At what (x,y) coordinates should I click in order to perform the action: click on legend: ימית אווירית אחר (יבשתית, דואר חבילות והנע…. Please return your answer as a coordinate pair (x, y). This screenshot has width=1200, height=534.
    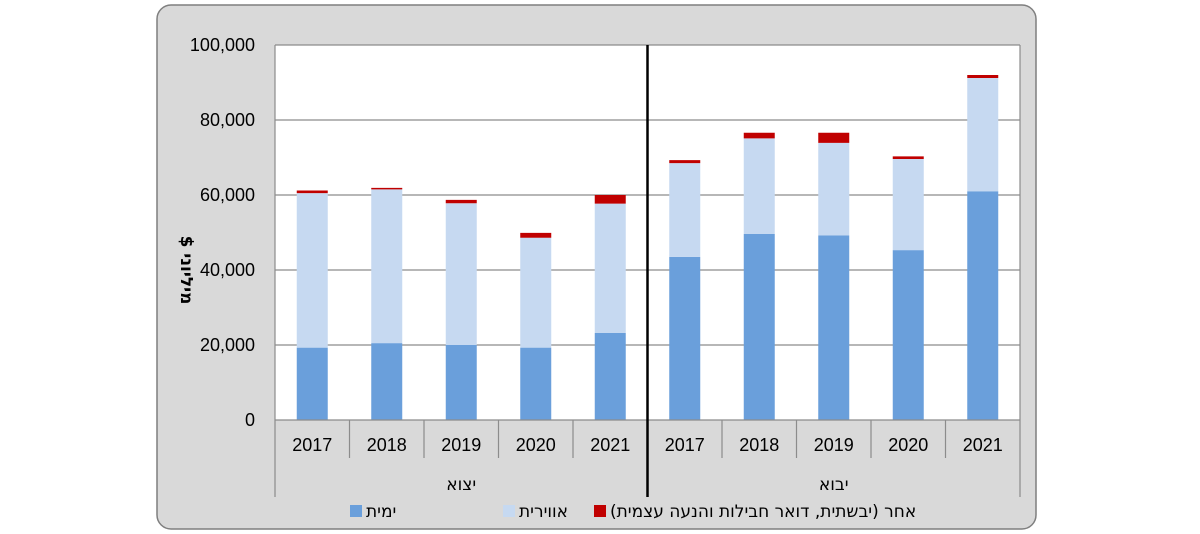
    Looking at the image, I should click on (633, 512).